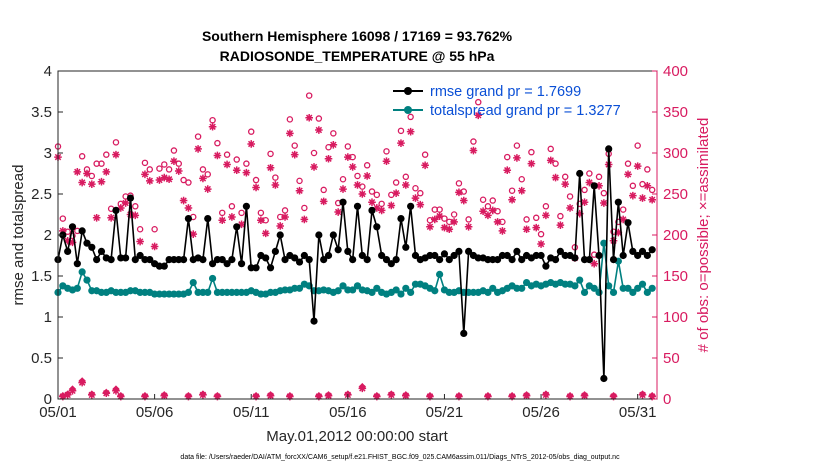 The width and height of the screenshot is (830, 470). What do you see at coordinates (48, 399) in the screenshot?
I see `y-left-tick-label: 0` at bounding box center [48, 399].